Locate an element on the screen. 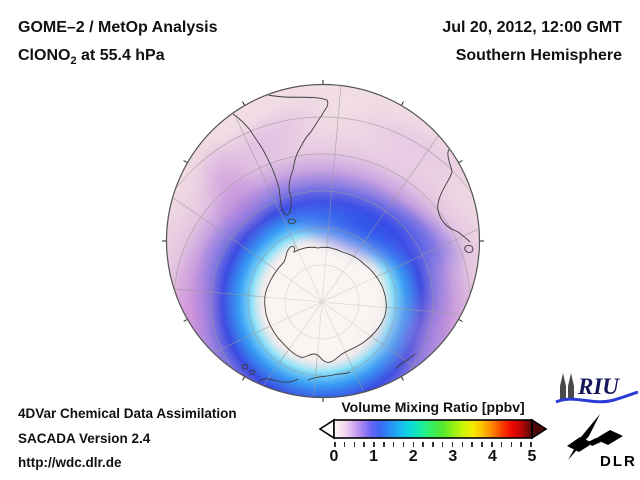  colorbar is located at coordinates (433, 429).